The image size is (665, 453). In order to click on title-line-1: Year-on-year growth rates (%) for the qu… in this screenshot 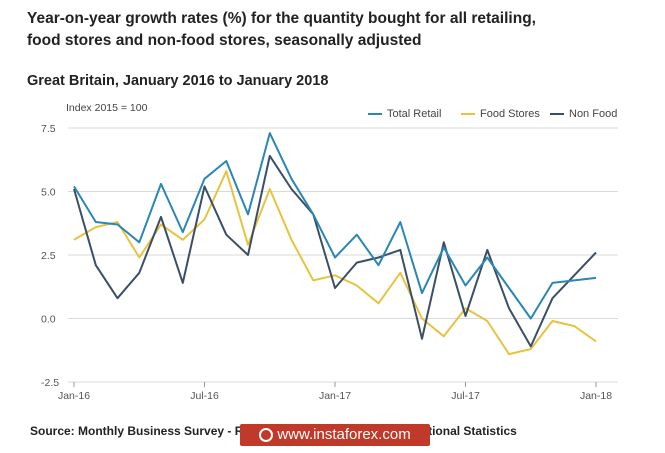, I will do `click(281, 18)`.